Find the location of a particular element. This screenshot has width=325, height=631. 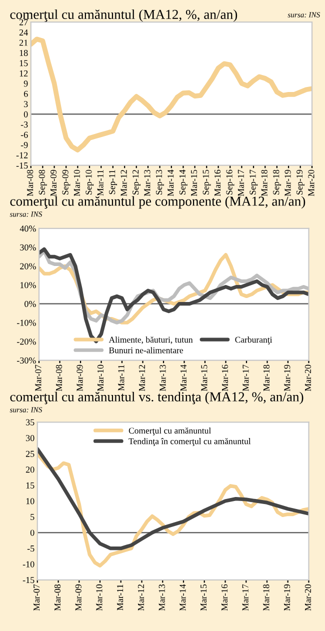

x-tick-label: Sep-17 is located at coordinates (254, 182).